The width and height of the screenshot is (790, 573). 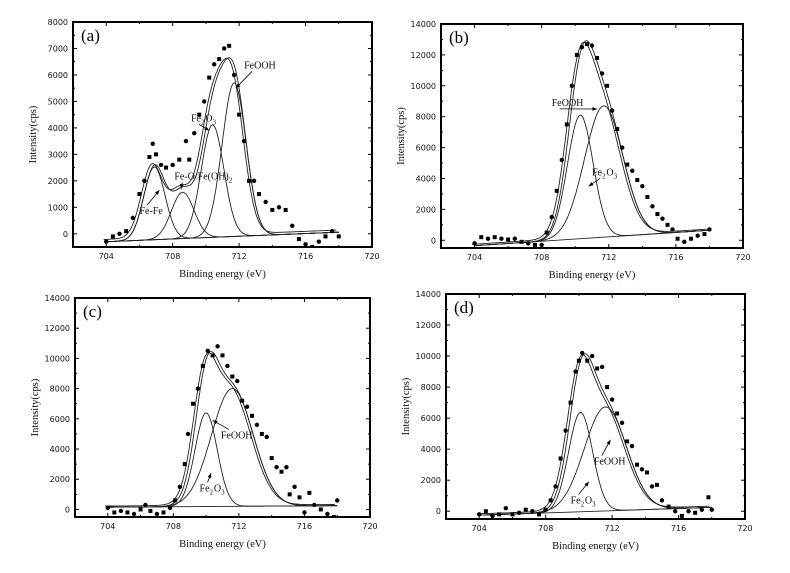 What do you see at coordinates (106, 256) in the screenshot?
I see `x-tick-label: 704` at bounding box center [106, 256].